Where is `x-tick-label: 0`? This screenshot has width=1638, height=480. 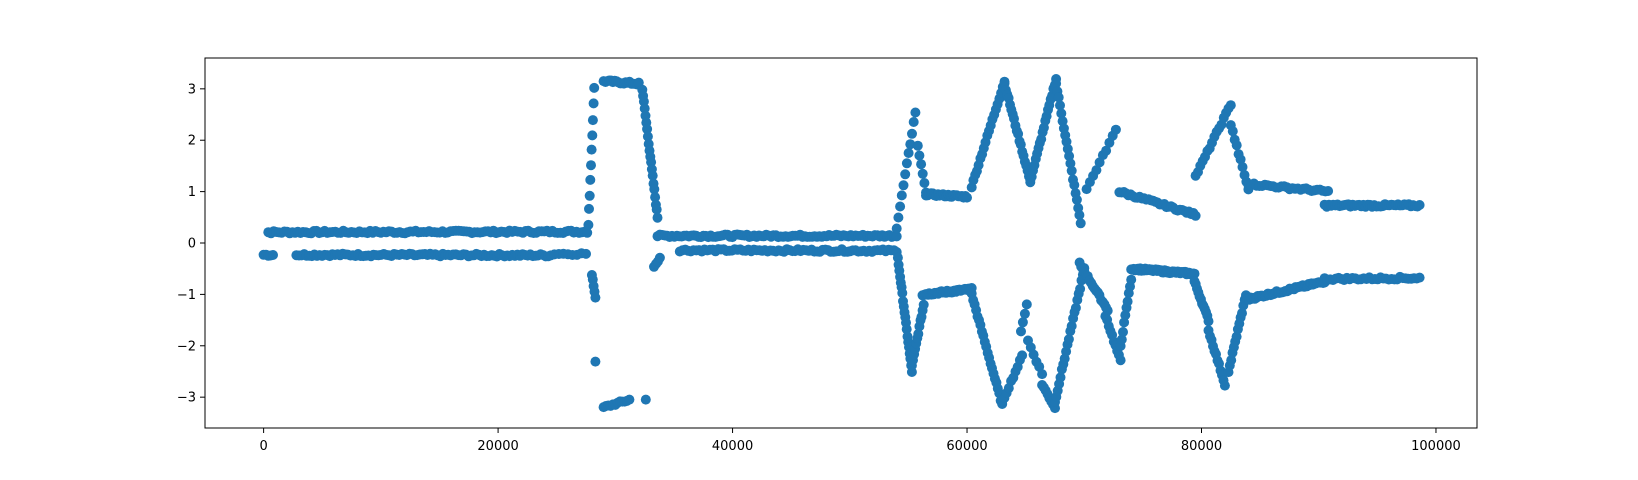
x-tick-label: 0 is located at coordinates (263, 446).